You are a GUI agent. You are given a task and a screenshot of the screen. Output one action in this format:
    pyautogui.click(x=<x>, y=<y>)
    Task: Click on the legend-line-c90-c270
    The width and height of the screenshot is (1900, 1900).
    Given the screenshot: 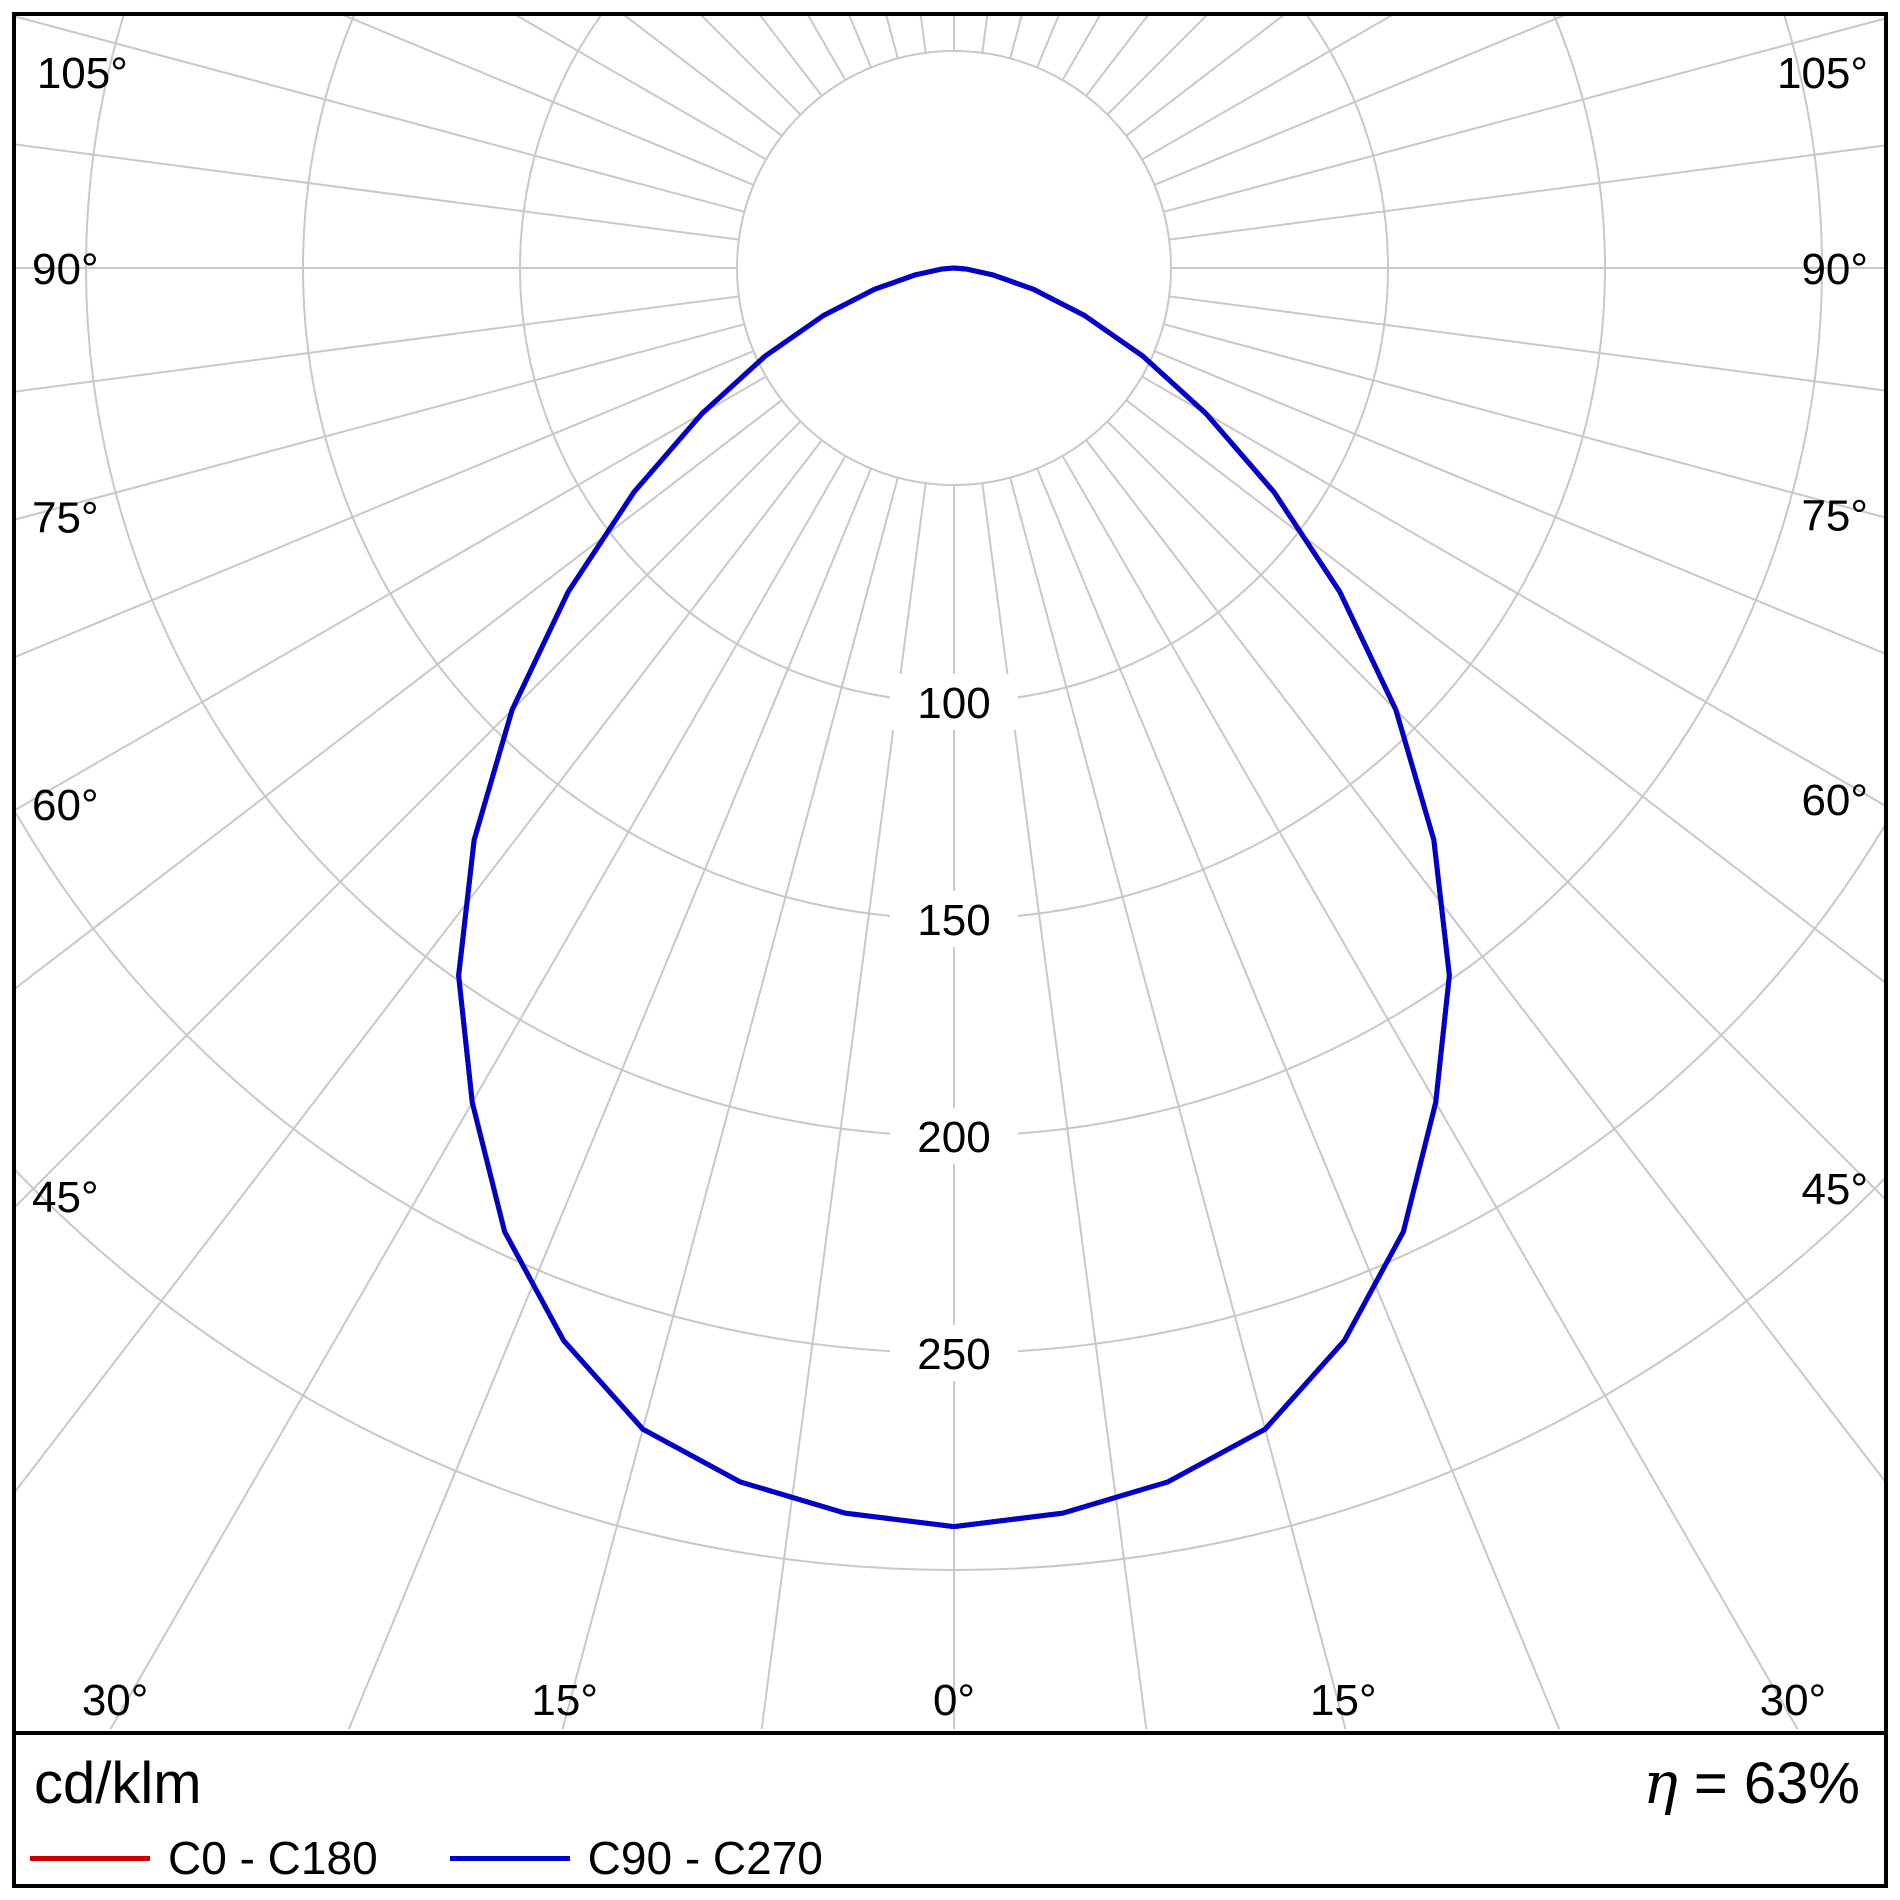 What is the action you would take?
    pyautogui.click(x=509, y=1858)
    